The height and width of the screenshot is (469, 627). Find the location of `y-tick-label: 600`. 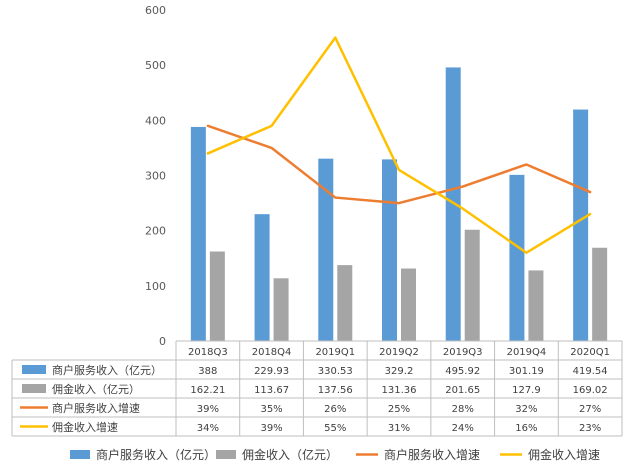

y-tick-label: 600 is located at coordinates (155, 10).